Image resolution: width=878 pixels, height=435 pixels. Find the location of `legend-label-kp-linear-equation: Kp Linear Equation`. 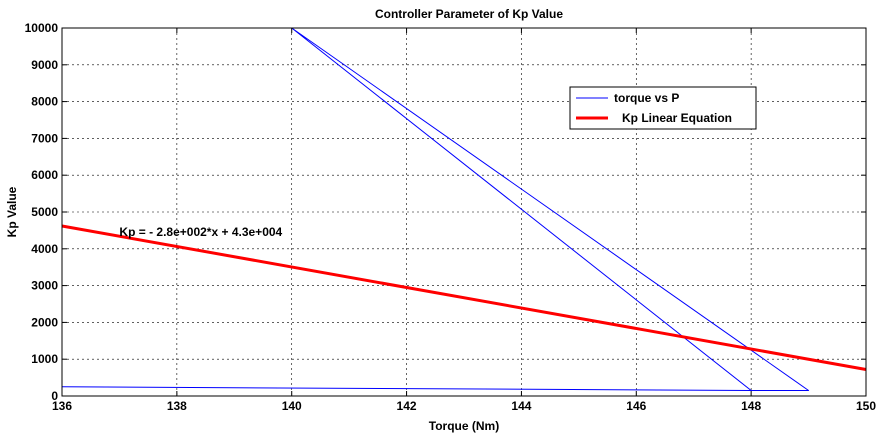

legend-label-kp-linear-equation: Kp Linear Equation is located at coordinates (677, 118).